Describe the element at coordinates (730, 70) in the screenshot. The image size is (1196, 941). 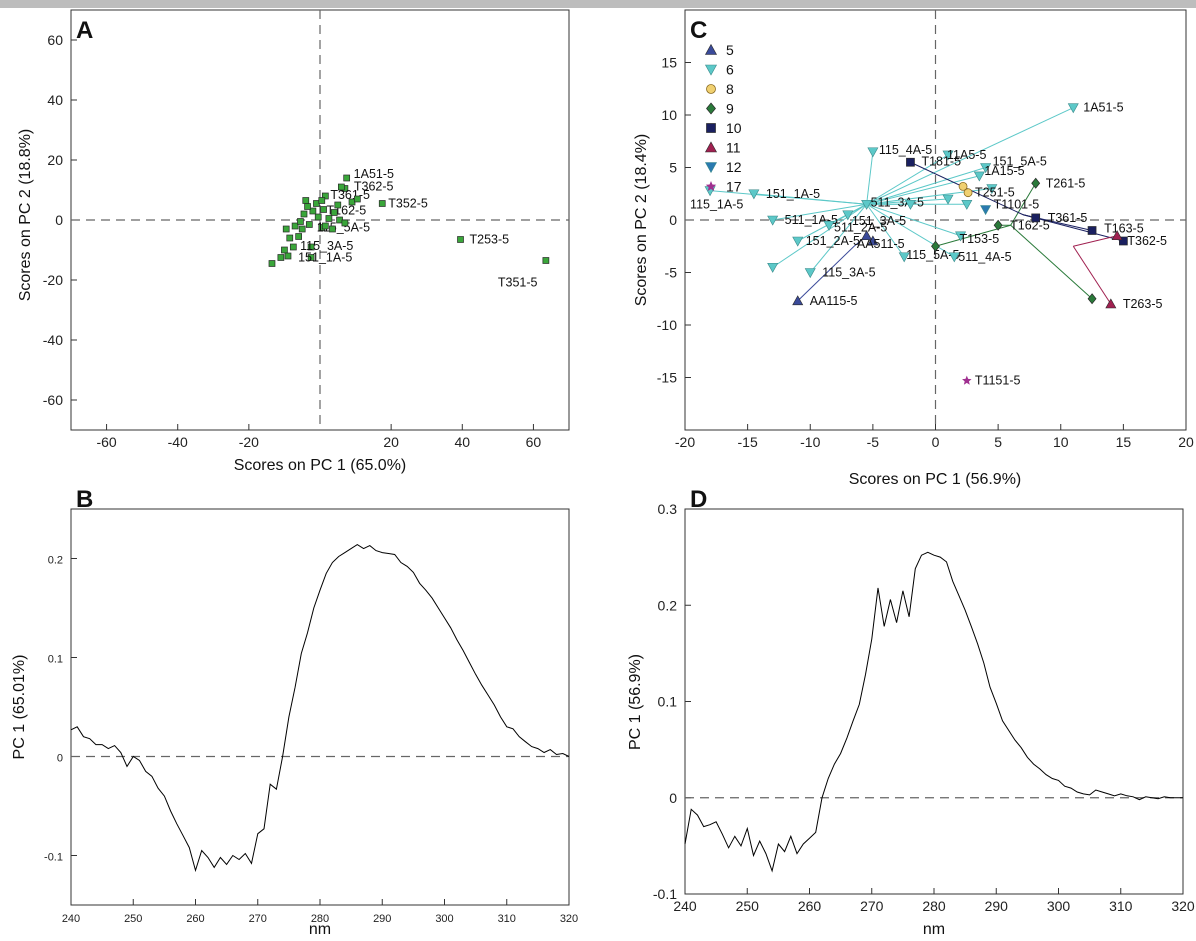
I see `legend-label-6: 6` at that location.